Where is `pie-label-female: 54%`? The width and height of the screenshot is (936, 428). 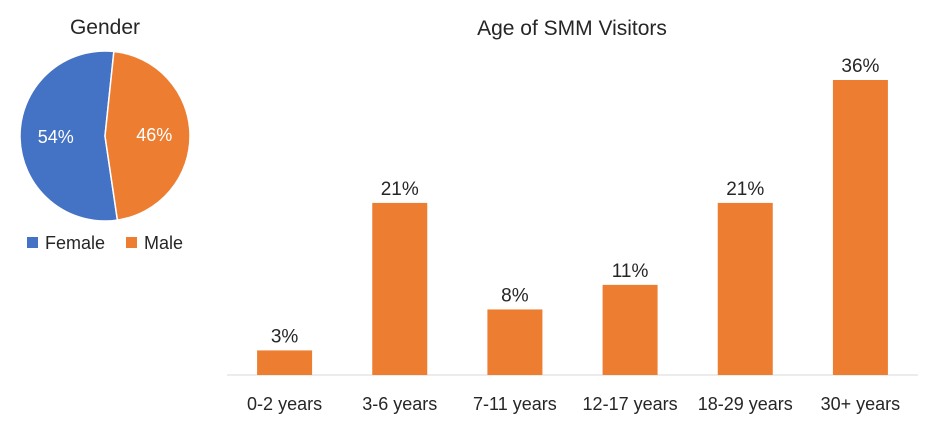 pie-label-female: 54% is located at coordinates (56, 137).